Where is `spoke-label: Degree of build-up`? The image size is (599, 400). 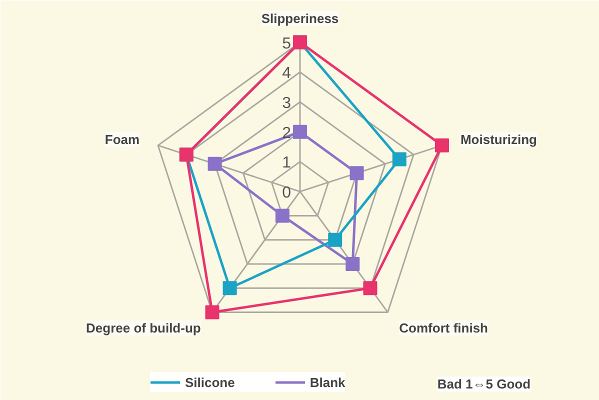 spoke-label: Degree of build-up is located at coordinates (143, 328).